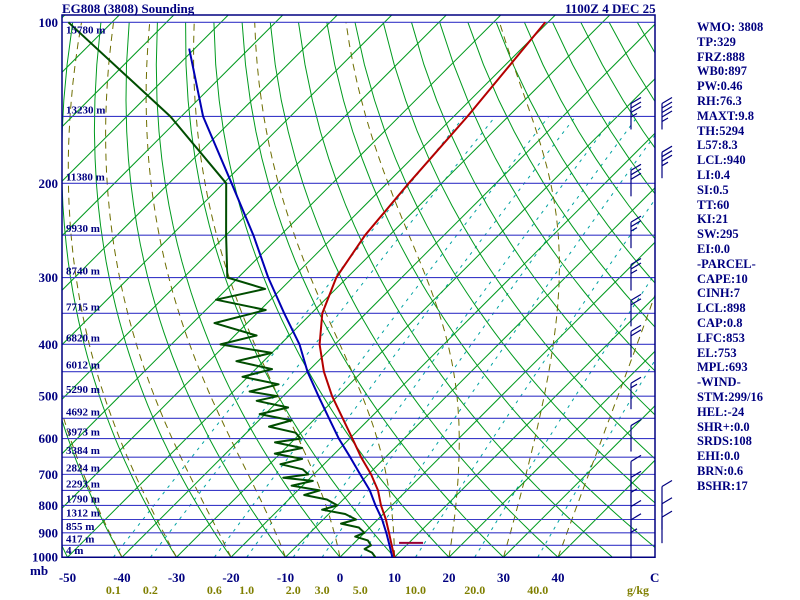  I want to click on index-line: CAP:0.8, so click(720, 322).